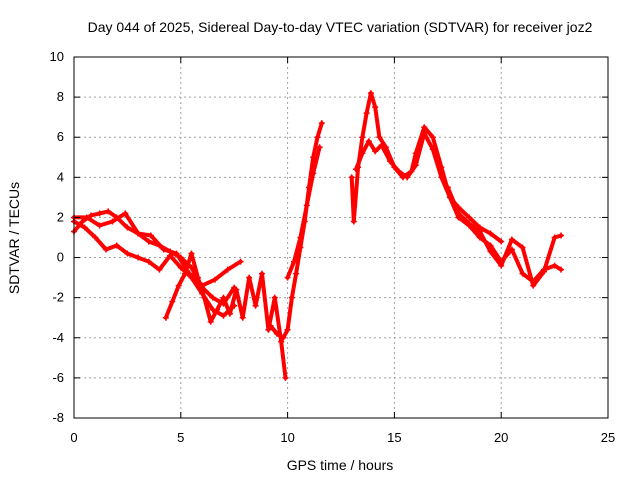  Describe the element at coordinates (60, 136) in the screenshot. I see `y-tick-label: 6` at that location.